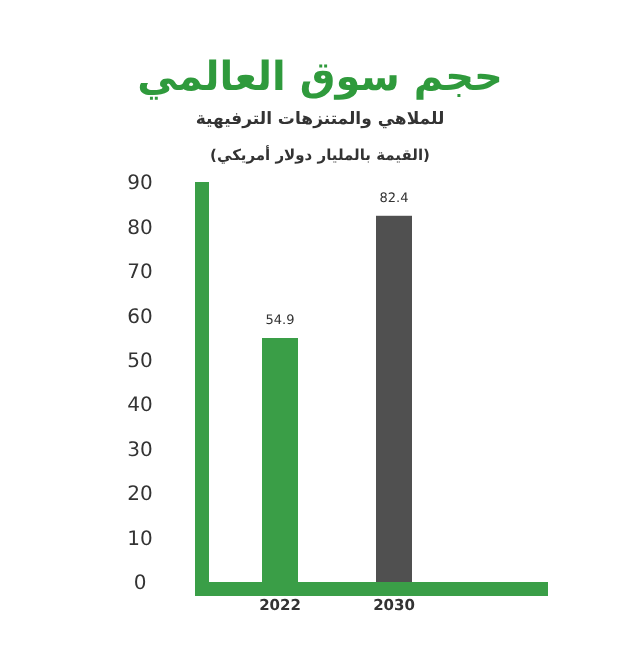 The height and width of the screenshot is (646, 642). I want to click on y-tick-label: 50, so click(140, 361).